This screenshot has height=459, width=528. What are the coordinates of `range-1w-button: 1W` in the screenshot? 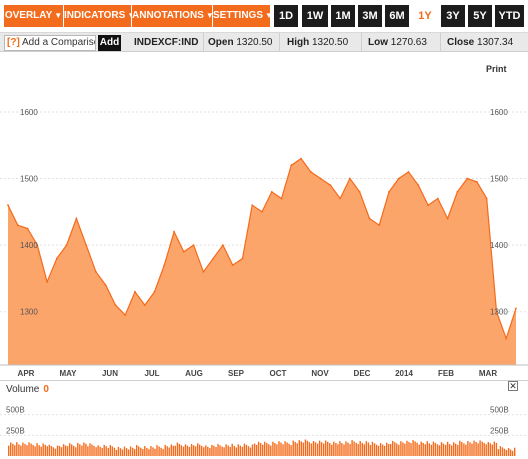 It's located at (315, 16).